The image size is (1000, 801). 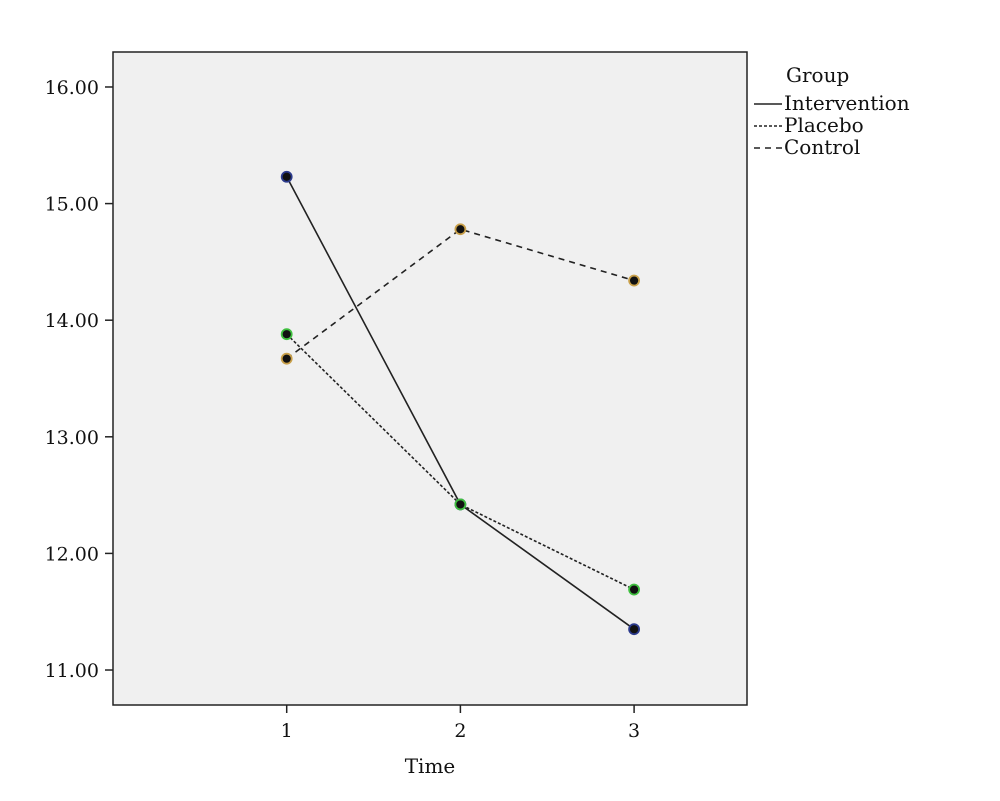 I want to click on legend-title: Group, so click(x=817, y=75).